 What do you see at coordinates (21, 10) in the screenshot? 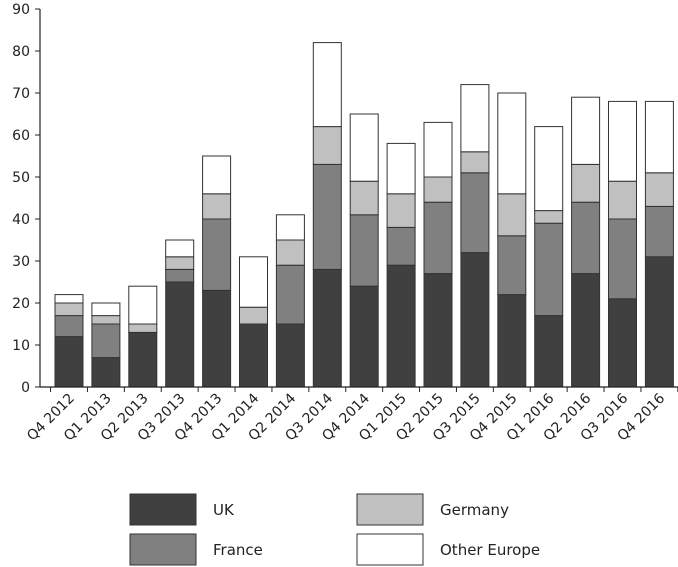
I see `y-tick-label: 90` at bounding box center [21, 10].